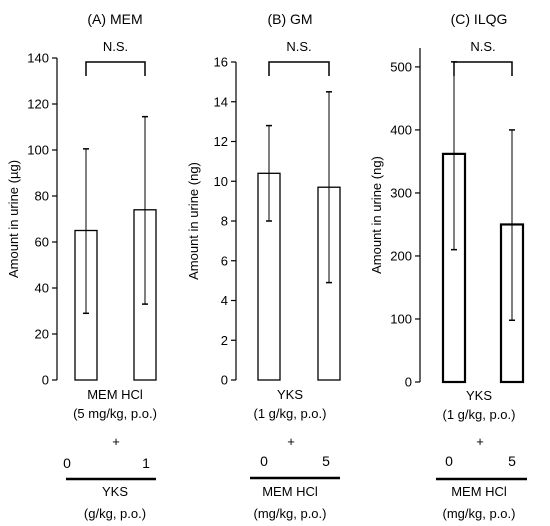 The width and height of the screenshot is (550, 526). Describe the element at coordinates (221, 181) in the screenshot. I see `y-tick-label: 10` at that location.